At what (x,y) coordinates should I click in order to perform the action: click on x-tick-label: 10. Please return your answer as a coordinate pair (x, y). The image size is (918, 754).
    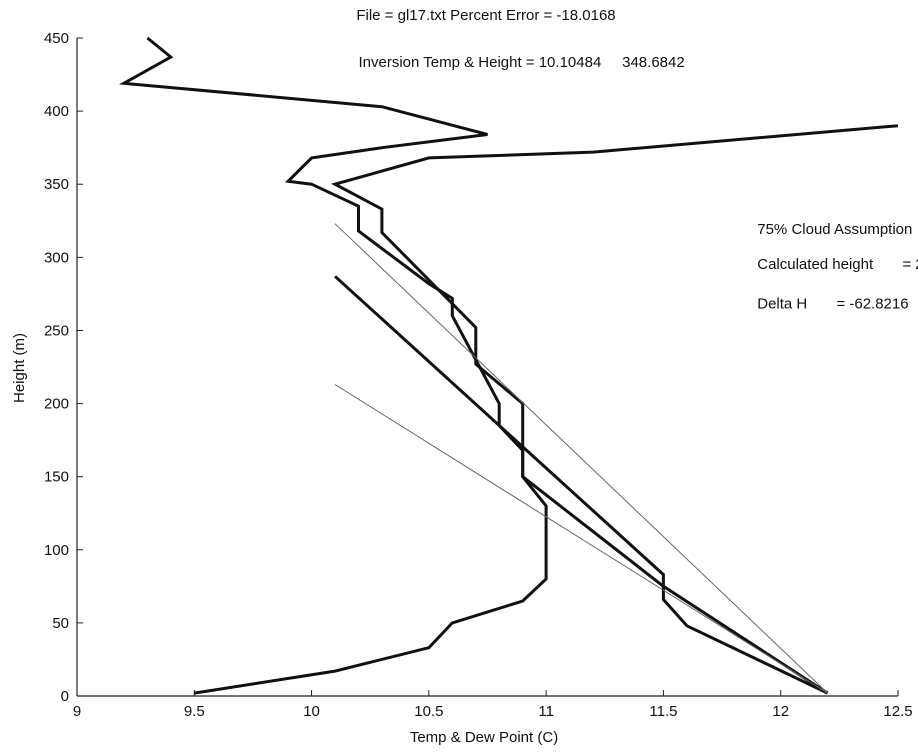
    Looking at the image, I should click on (311, 711).